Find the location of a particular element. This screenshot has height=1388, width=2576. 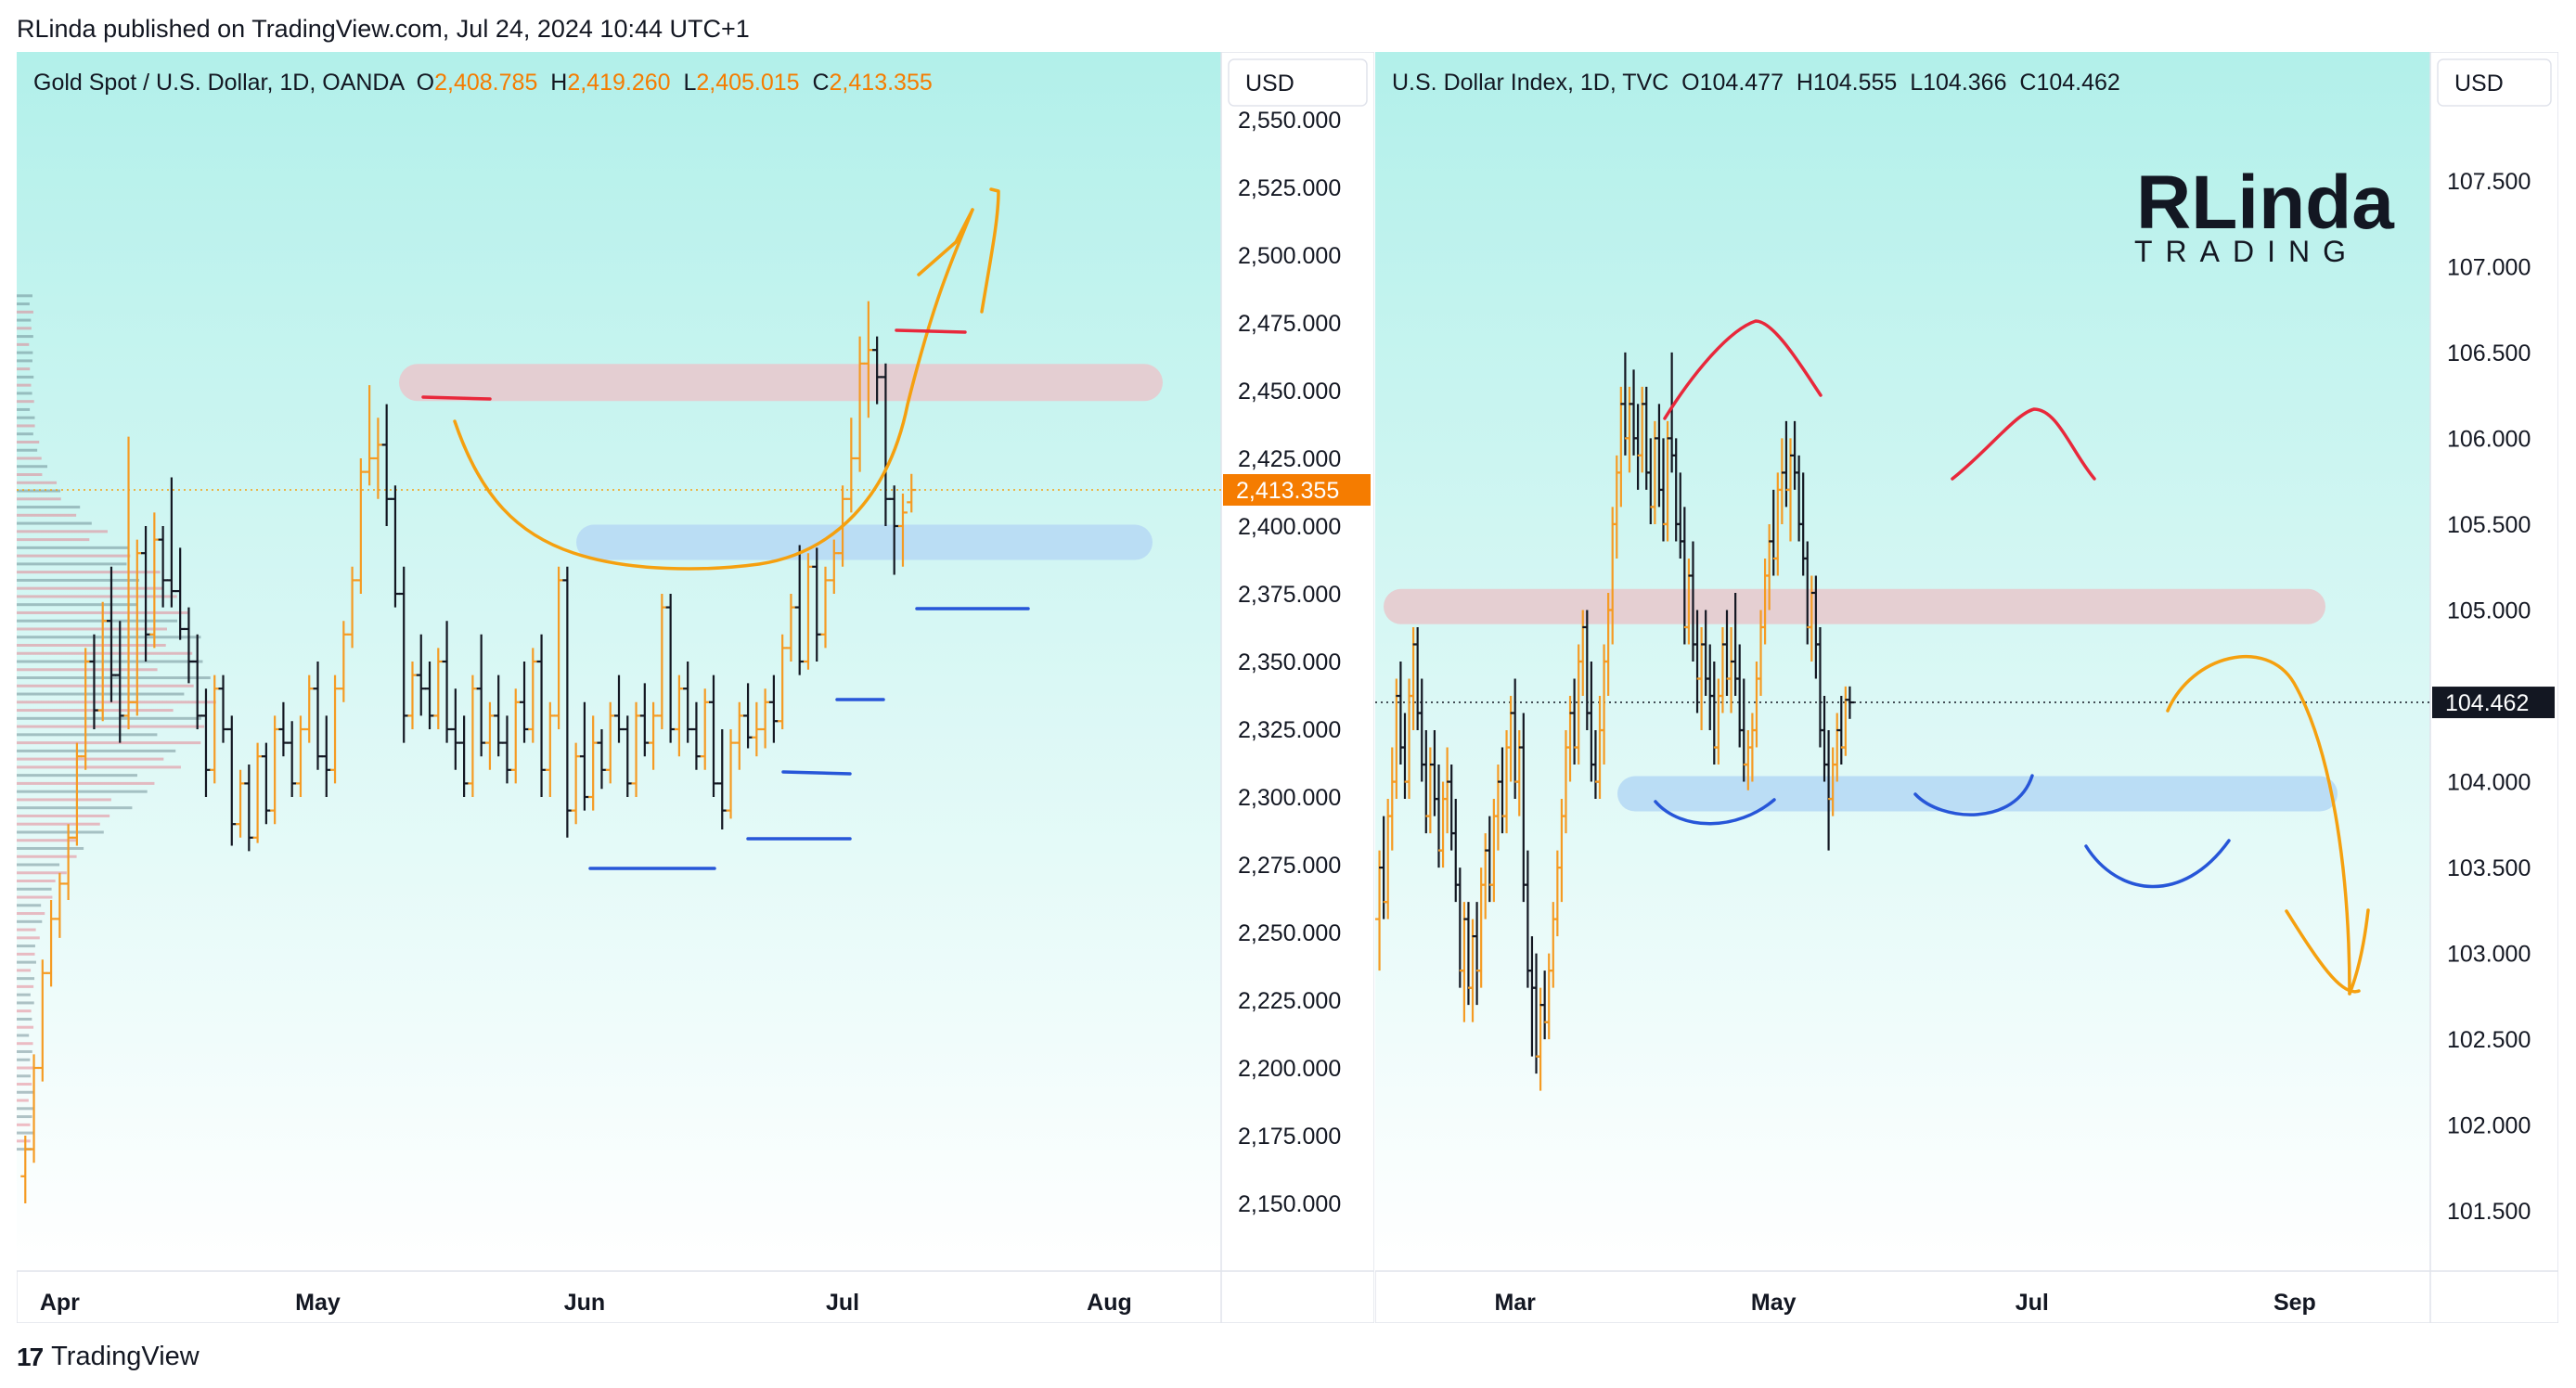

legend-o-label: O is located at coordinates (425, 83).